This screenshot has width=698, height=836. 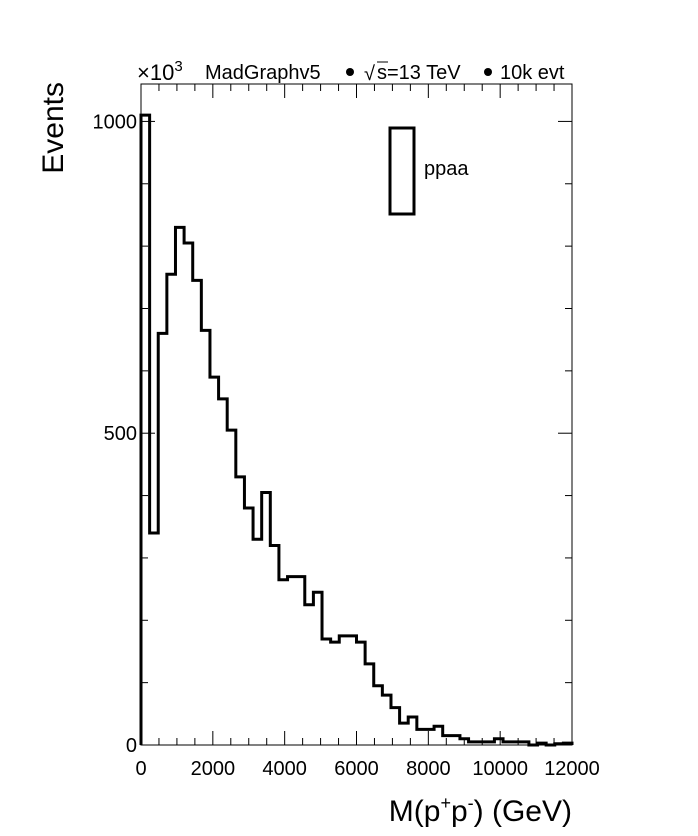 I want to click on x-tick-label: 0, so click(x=140, y=769).